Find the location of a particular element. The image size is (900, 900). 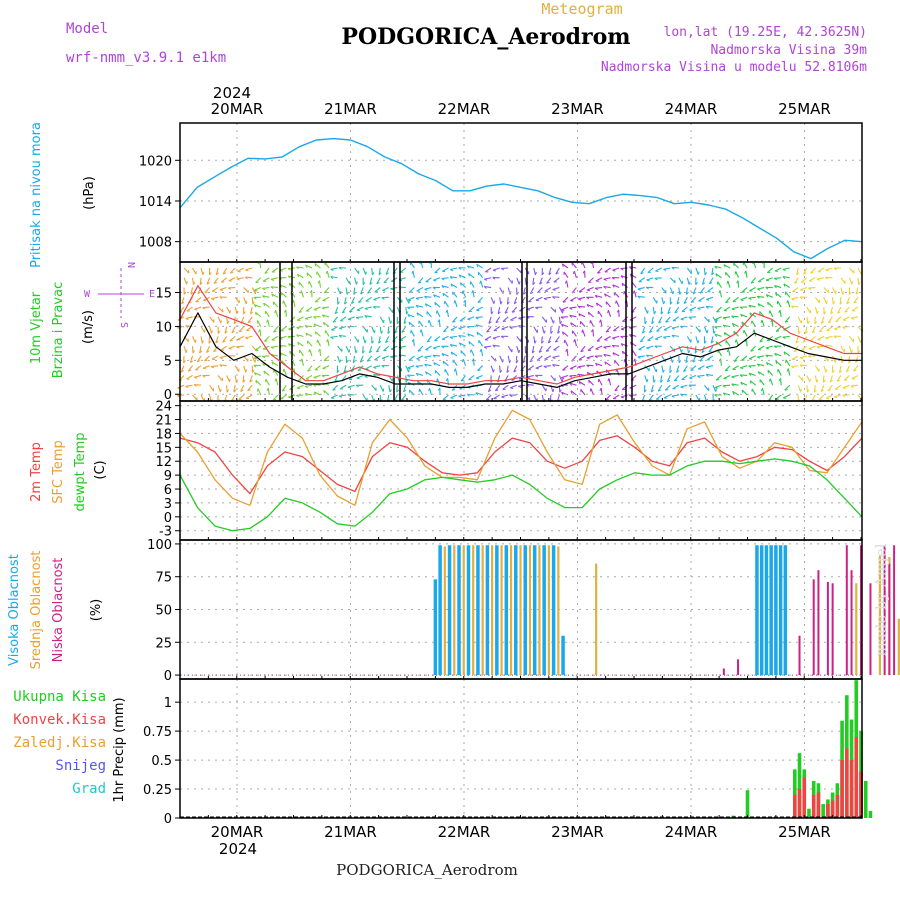

bottom-day-label: 24MAR is located at coordinates (691, 832).